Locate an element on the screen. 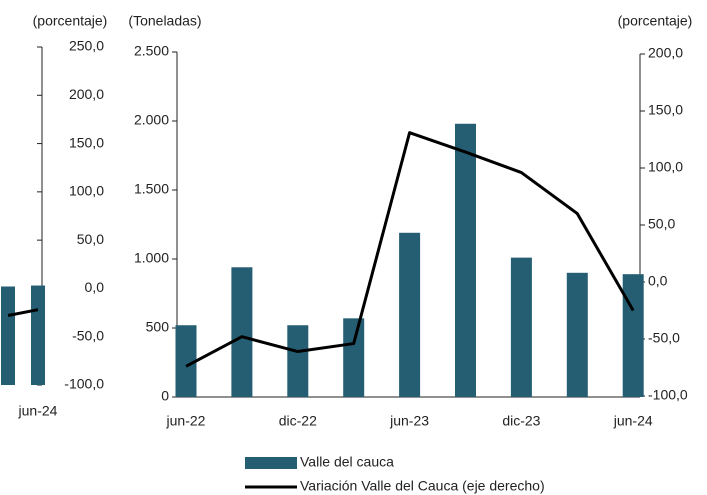 This screenshot has width=707, height=495. y-tick-label: 500 is located at coordinates (158, 327).